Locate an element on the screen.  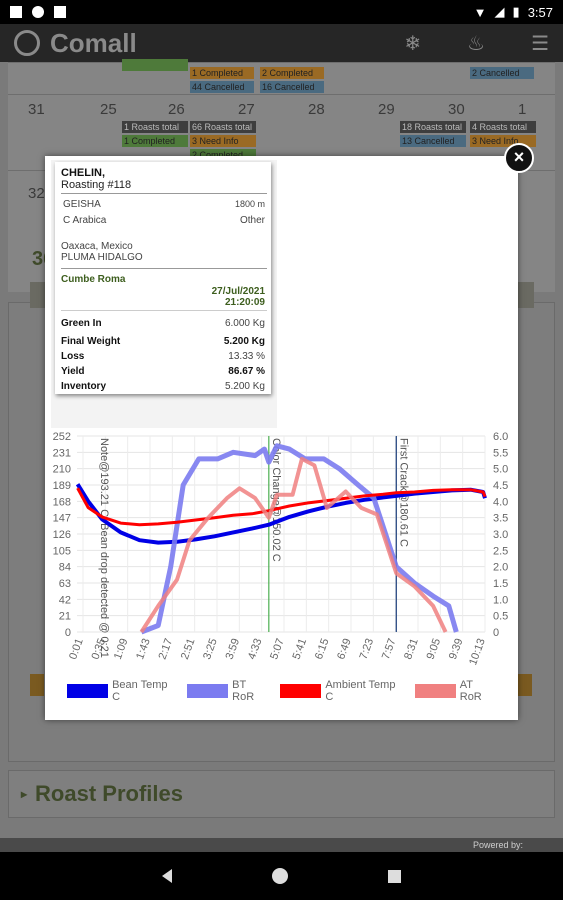
home-icon is located at coordinates (280, 876).